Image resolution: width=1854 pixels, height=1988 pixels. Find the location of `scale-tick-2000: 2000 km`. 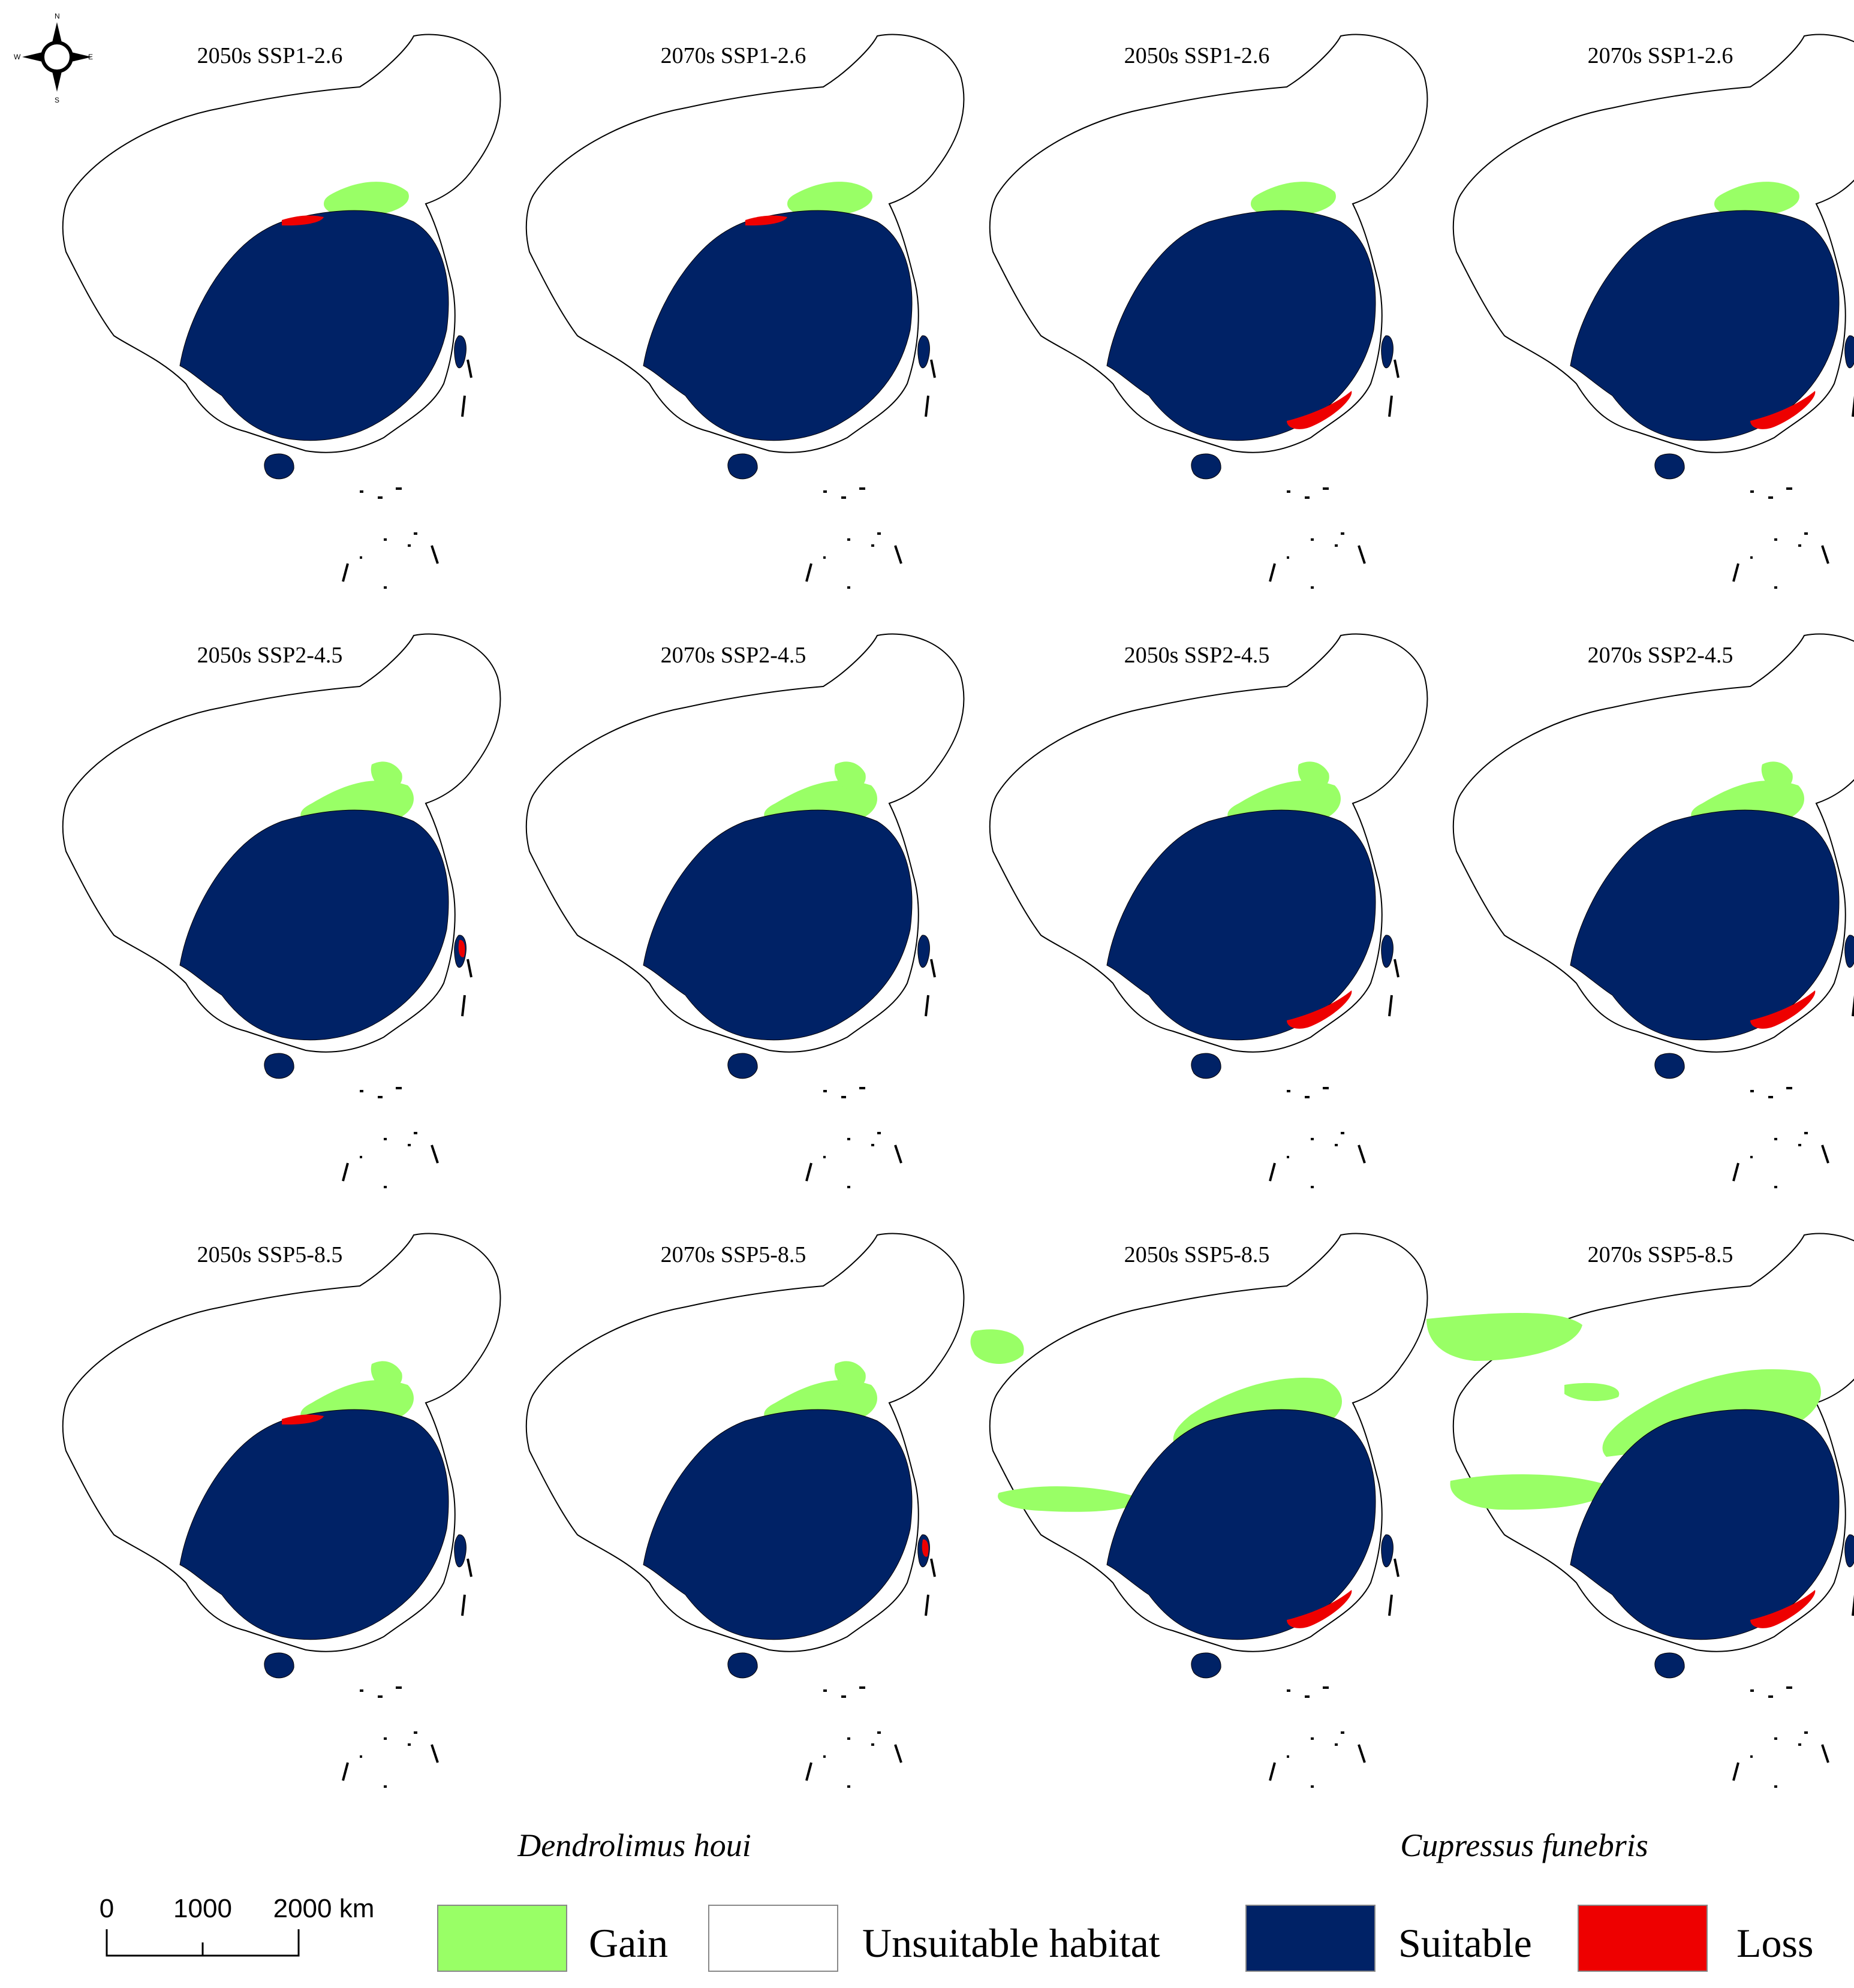

scale-tick-2000: 2000 km is located at coordinates (324, 1908).